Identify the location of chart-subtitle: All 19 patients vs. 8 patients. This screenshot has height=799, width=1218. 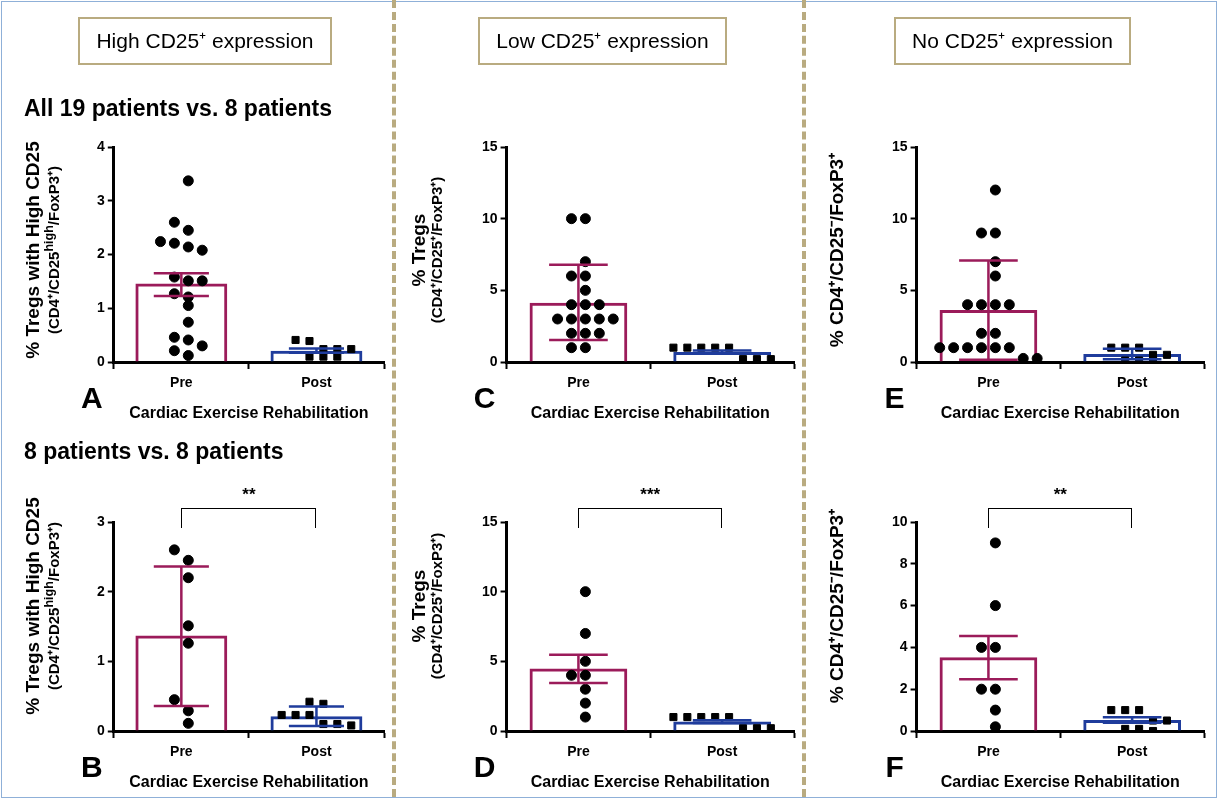
(178, 108).